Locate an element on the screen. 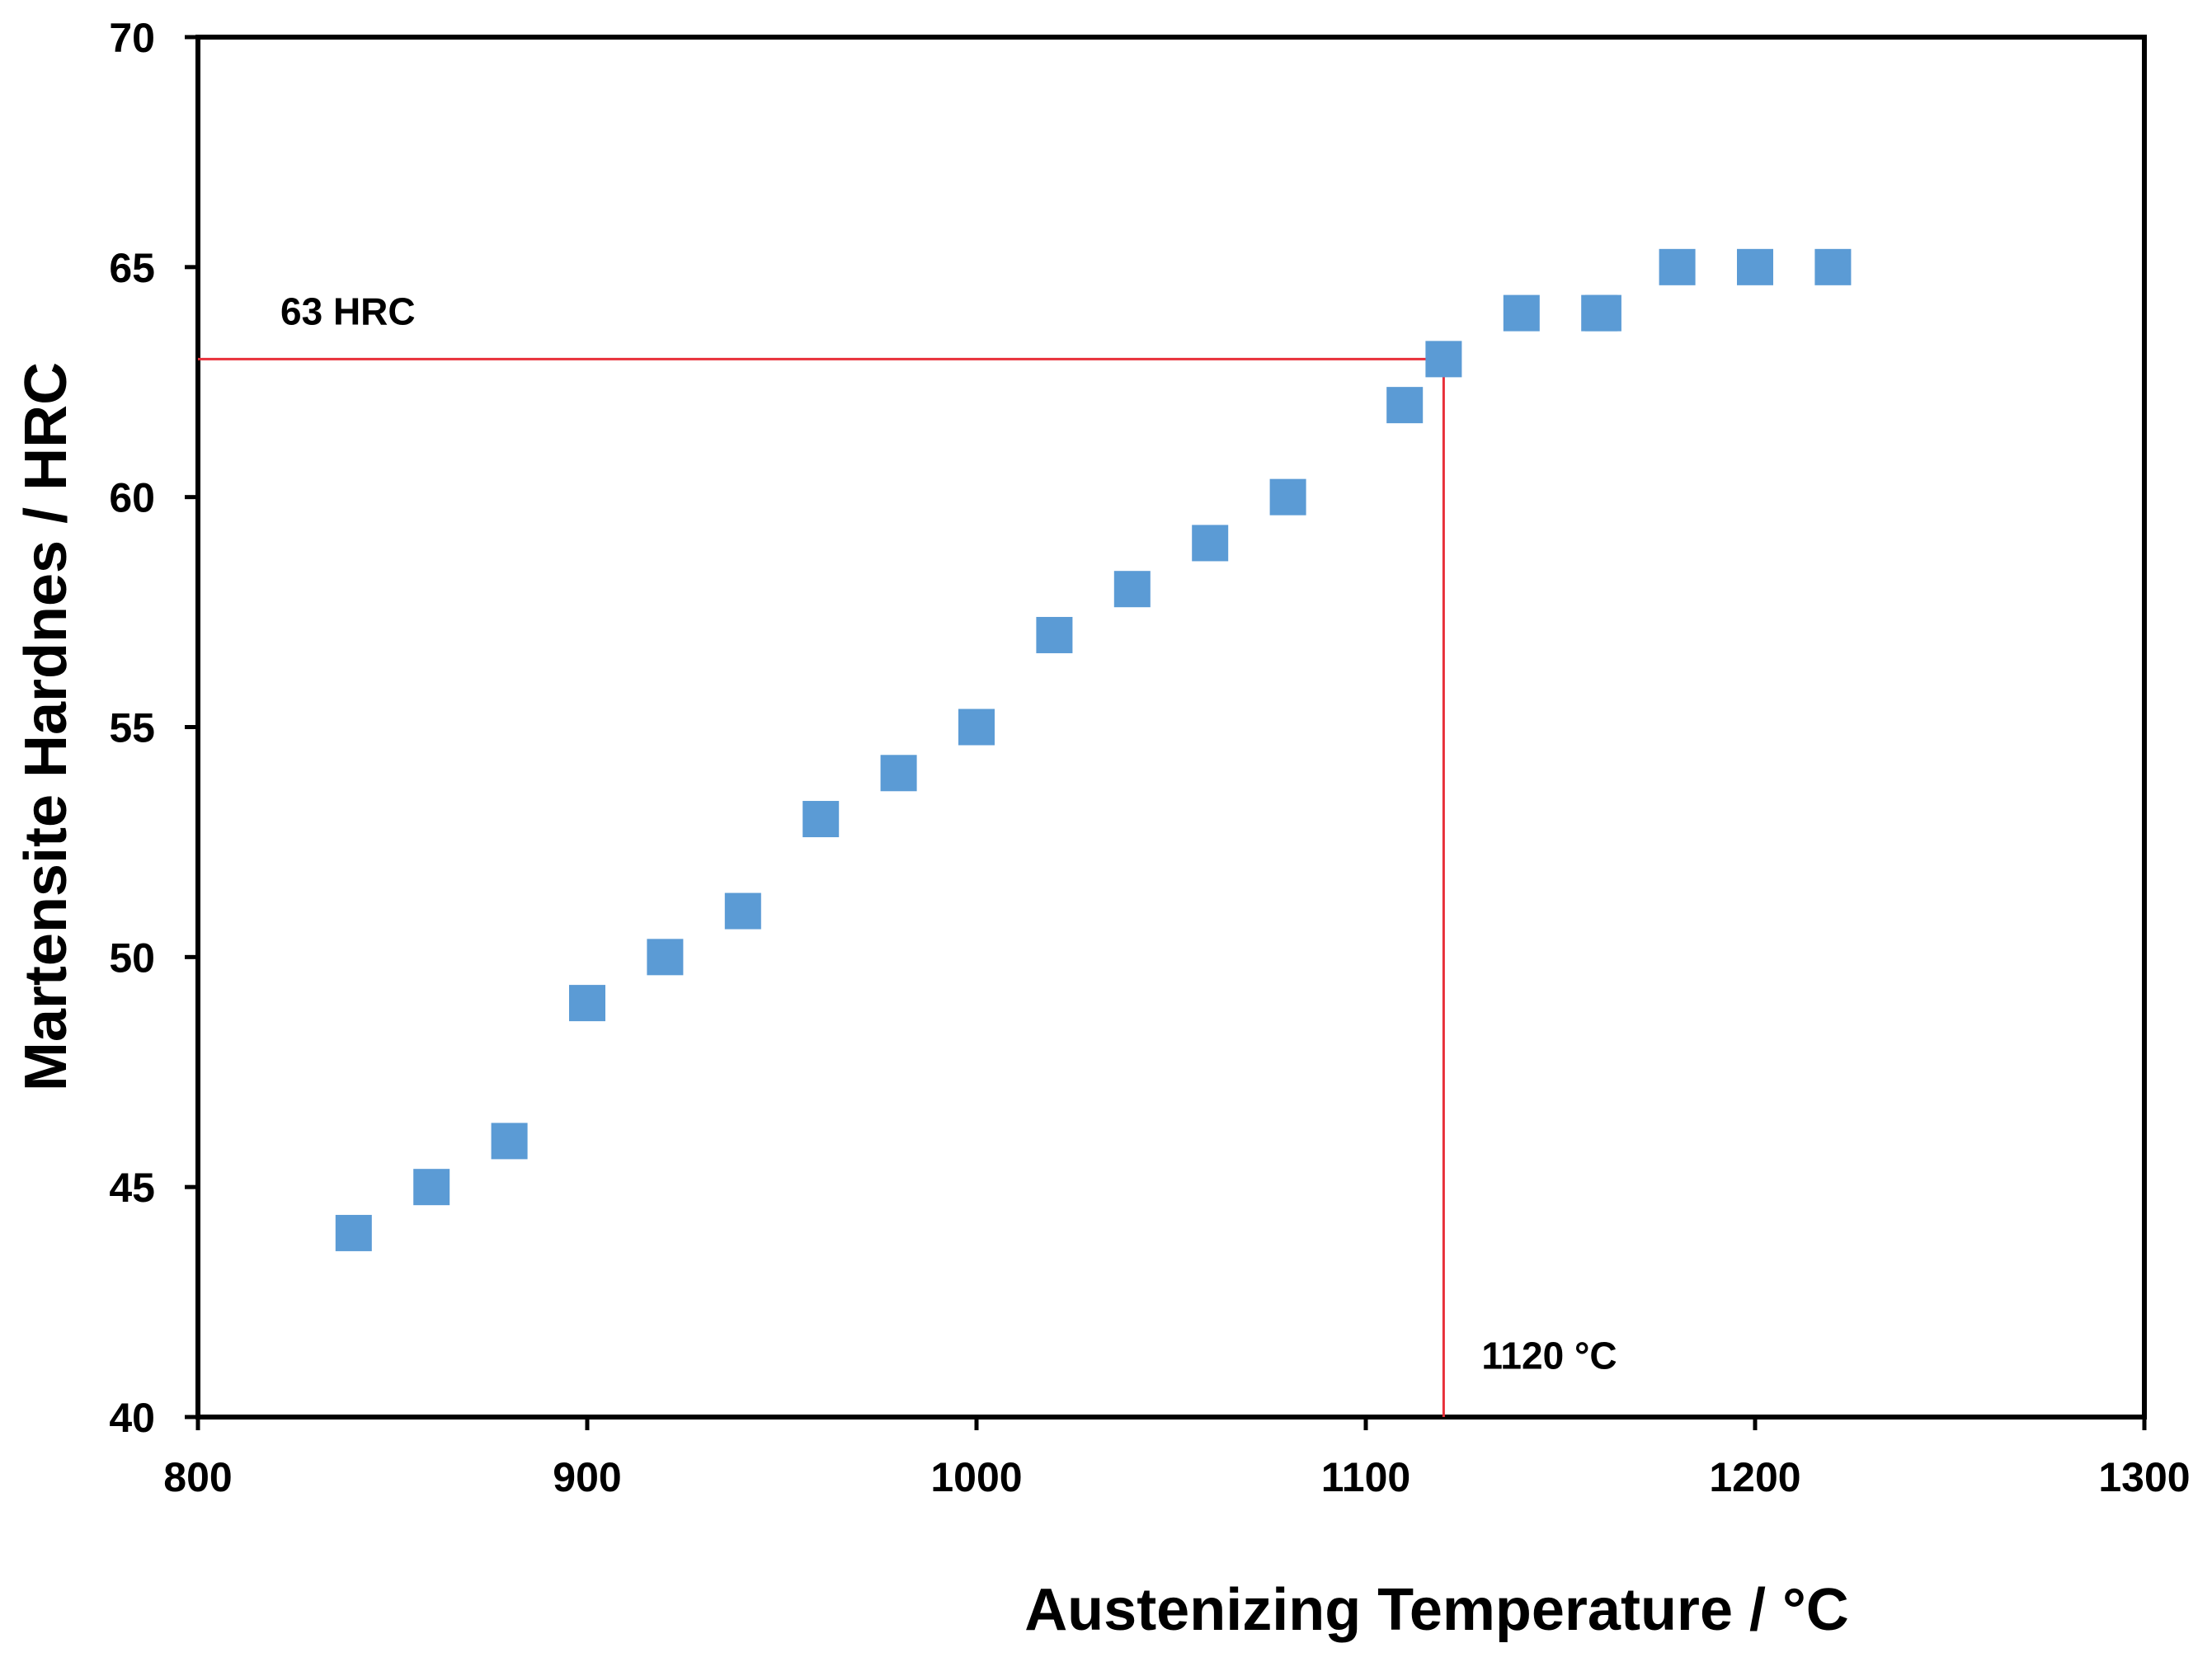  y-axis-ticks: 40 45 50 55 60 65 70 is located at coordinates (153, 728).